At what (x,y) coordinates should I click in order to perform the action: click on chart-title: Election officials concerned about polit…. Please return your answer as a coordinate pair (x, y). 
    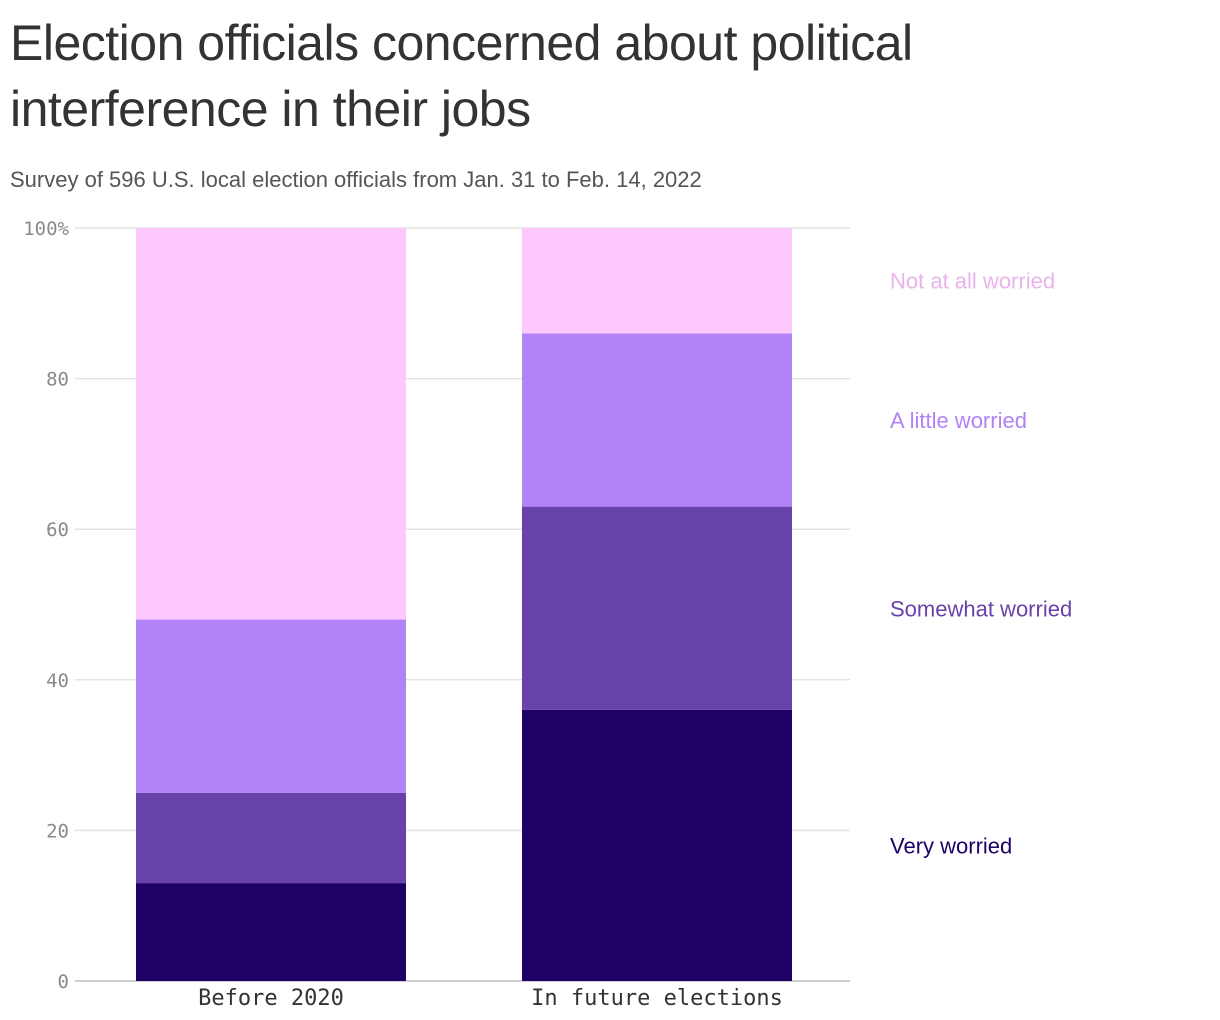
    Looking at the image, I should click on (461, 76).